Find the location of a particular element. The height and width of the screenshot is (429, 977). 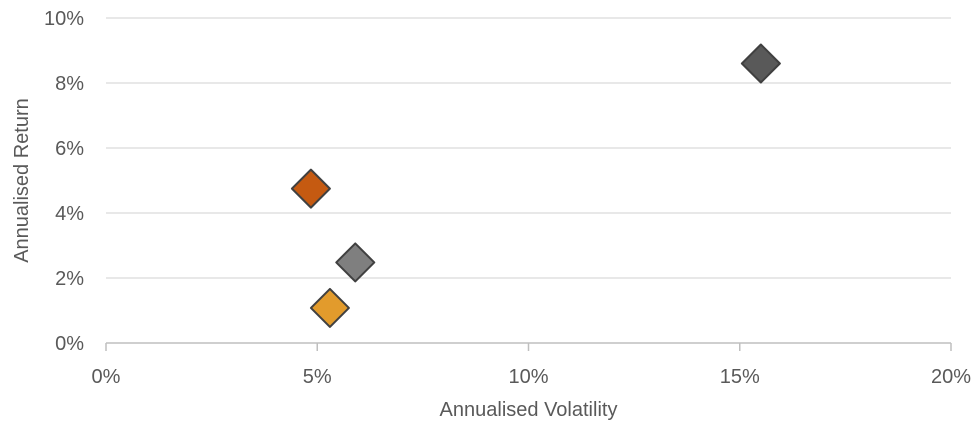

x-axis-title: Annualised Volatility is located at coordinates (529, 410).